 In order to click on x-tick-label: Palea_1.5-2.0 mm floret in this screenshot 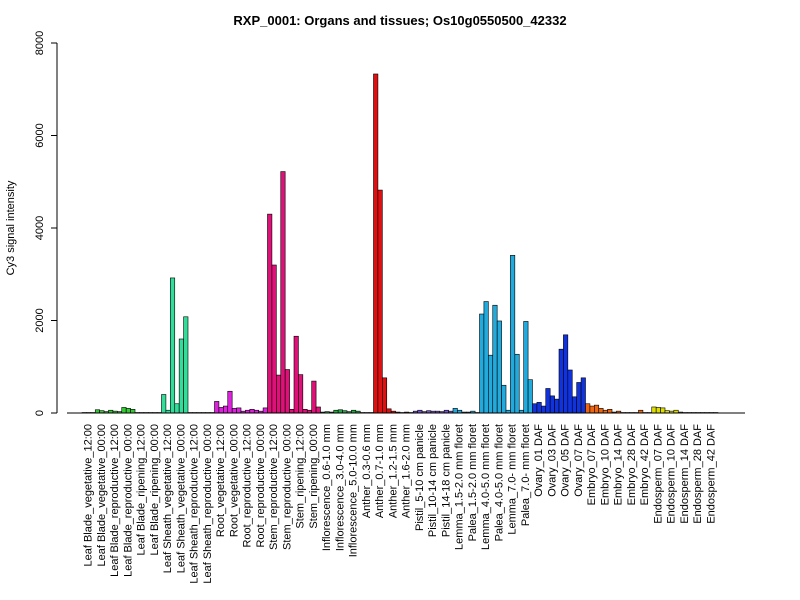, I will do `click(473, 482)`.